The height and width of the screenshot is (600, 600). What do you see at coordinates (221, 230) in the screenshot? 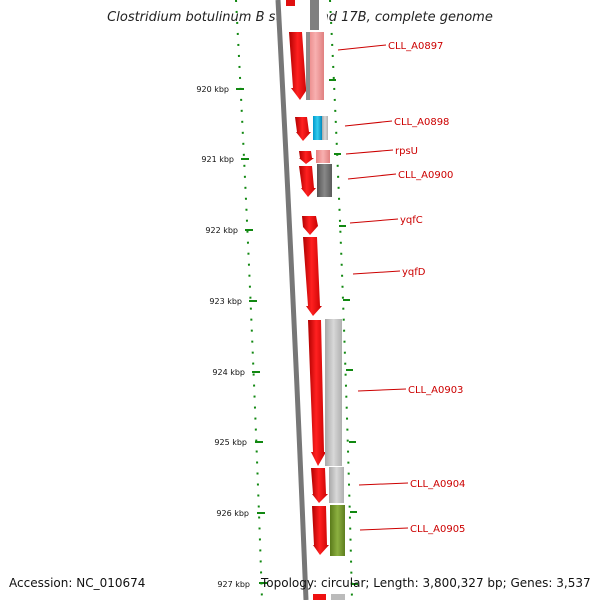
I see `tick-label: 922 kbp` at bounding box center [221, 230].